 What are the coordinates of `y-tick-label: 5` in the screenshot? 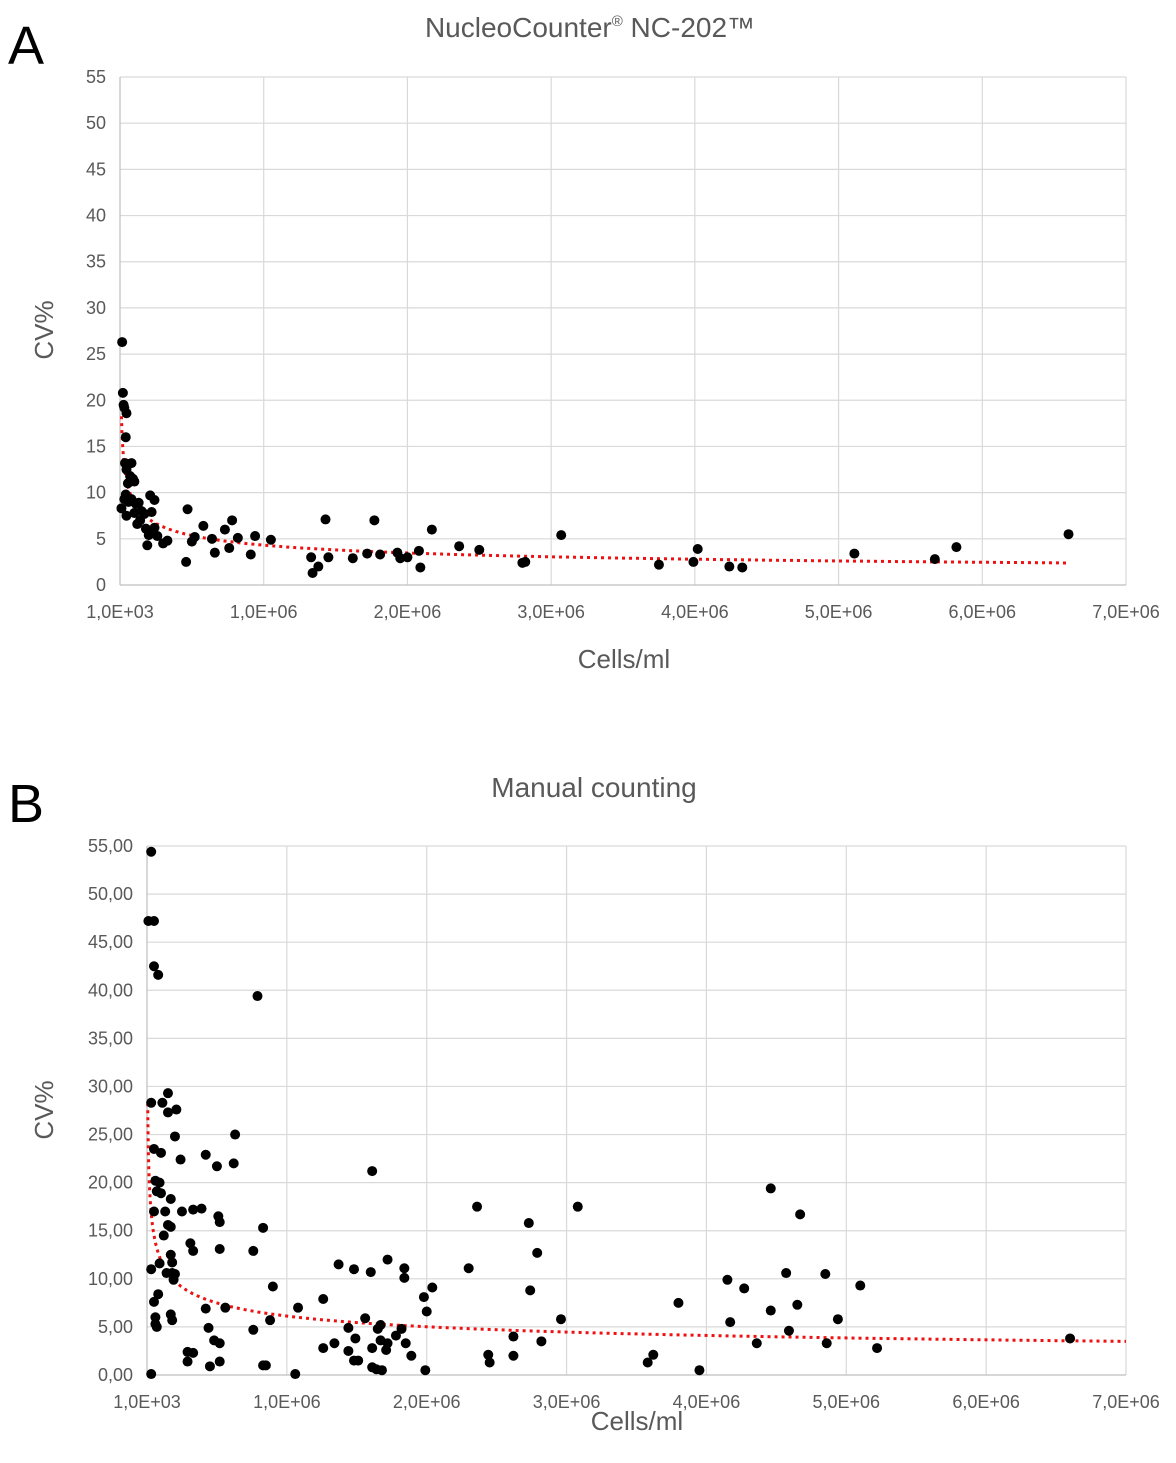 It's located at (101, 539).